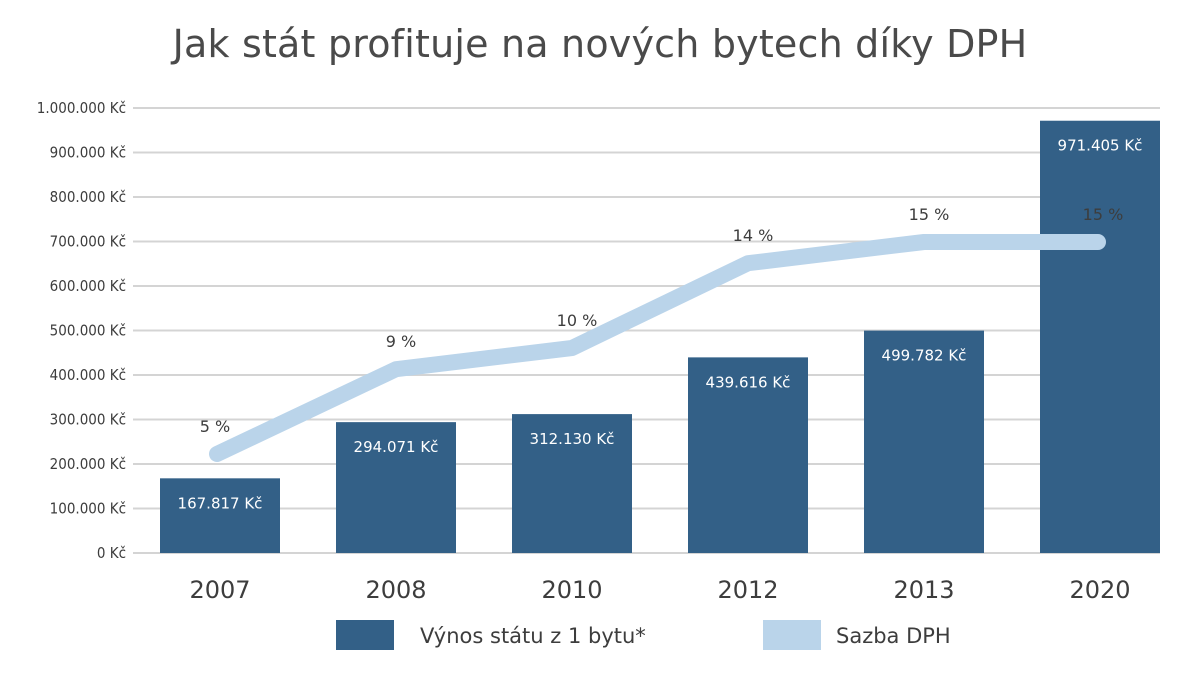  What do you see at coordinates (365, 635) in the screenshot?
I see `legend-swatch-bars` at bounding box center [365, 635].